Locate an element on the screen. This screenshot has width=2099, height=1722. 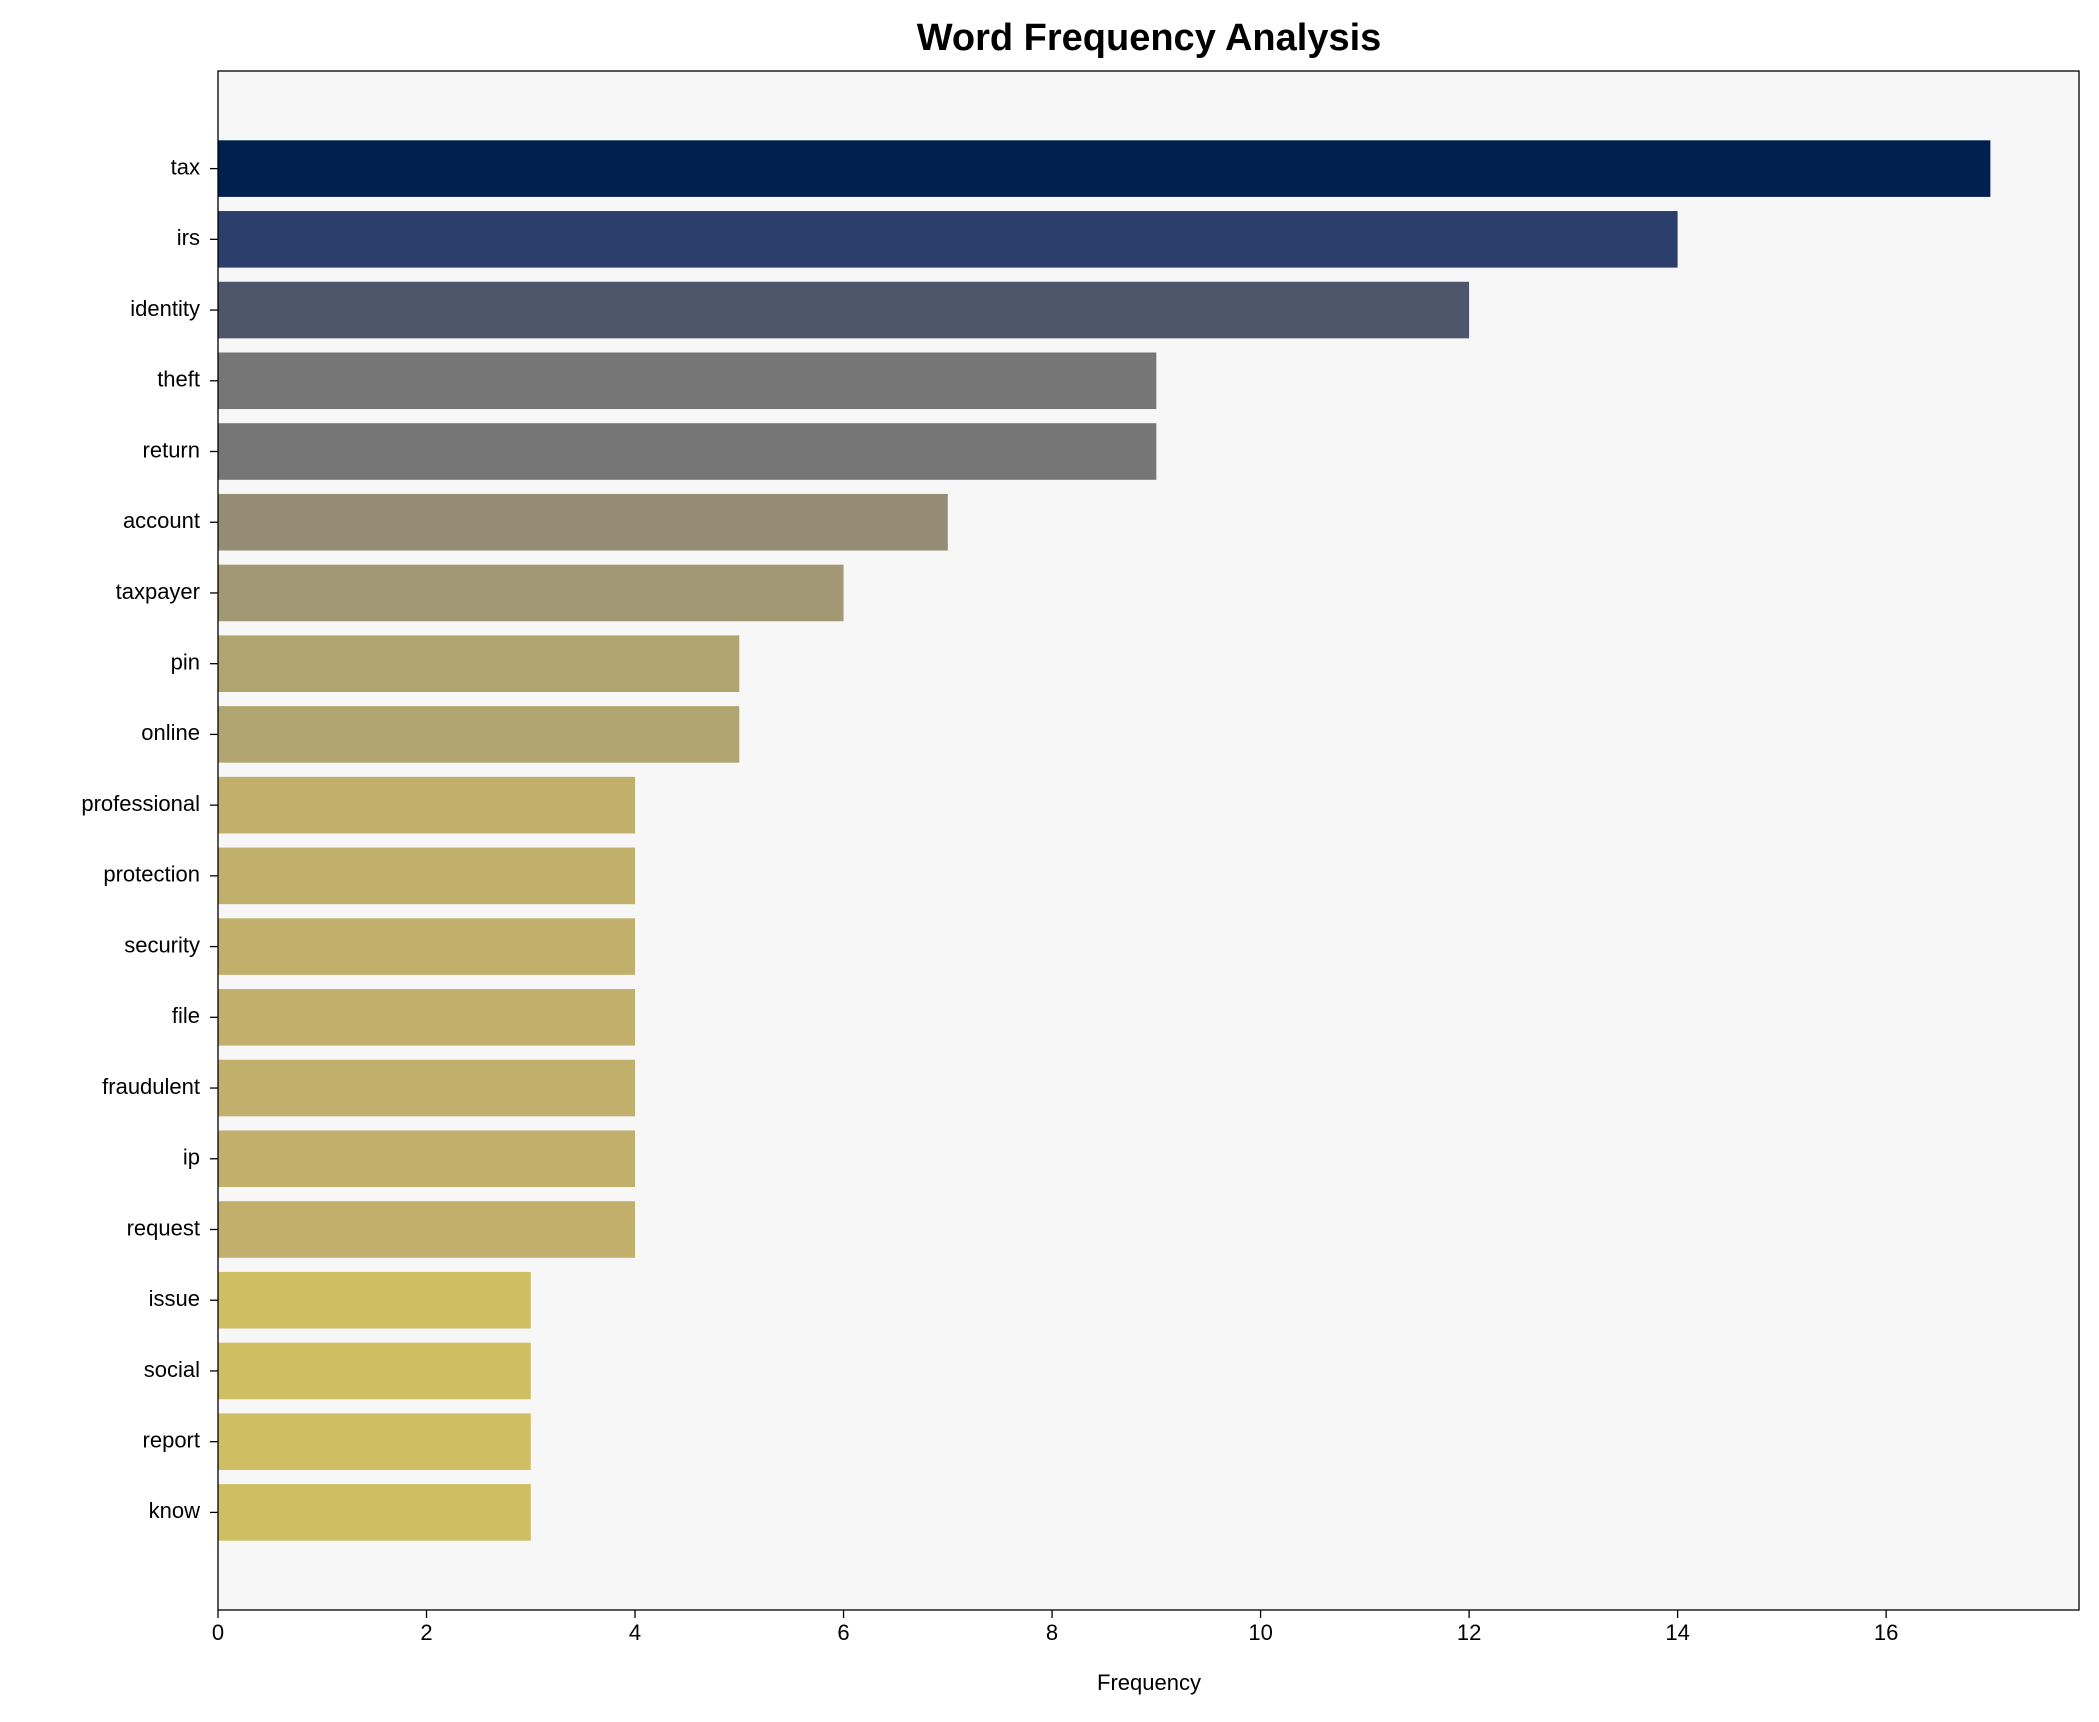
chart-title: Word Frequency Analysis is located at coordinates (1149, 38).